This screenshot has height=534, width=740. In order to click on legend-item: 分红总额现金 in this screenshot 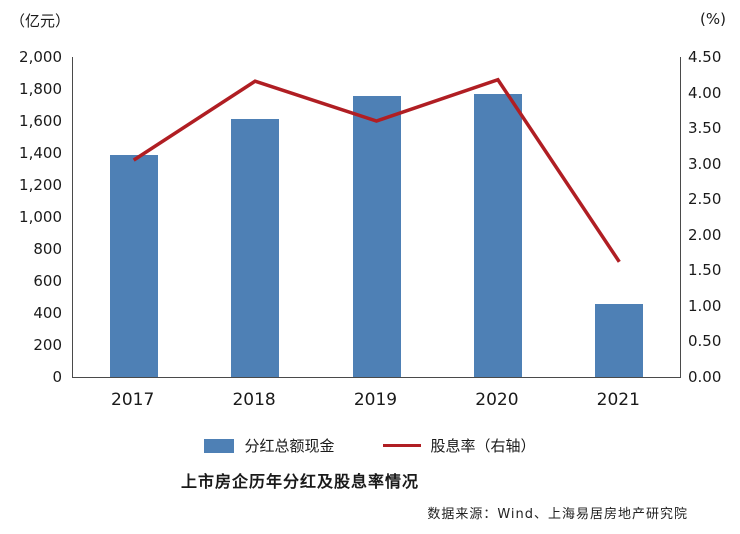, I will do `click(269, 445)`.